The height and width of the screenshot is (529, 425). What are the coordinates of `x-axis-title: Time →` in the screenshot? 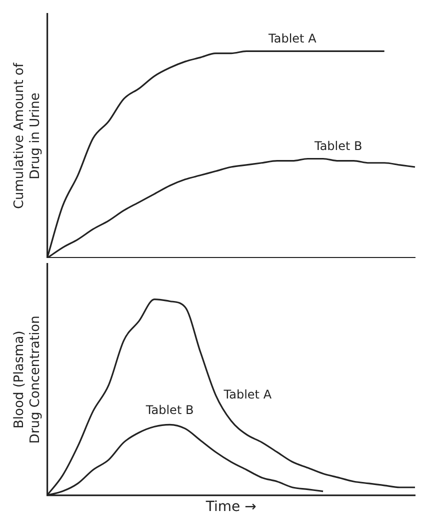 It's located at (230, 507).